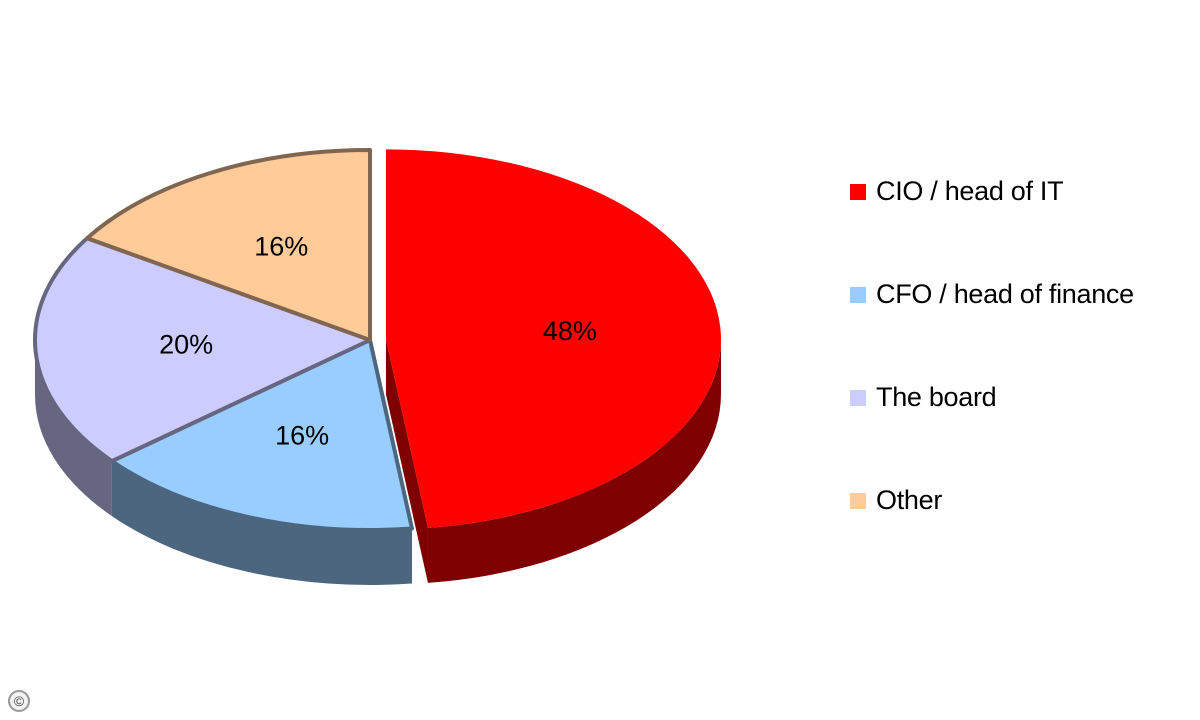 The image size is (1200, 720). I want to click on legend-swatch-other, so click(858, 500).